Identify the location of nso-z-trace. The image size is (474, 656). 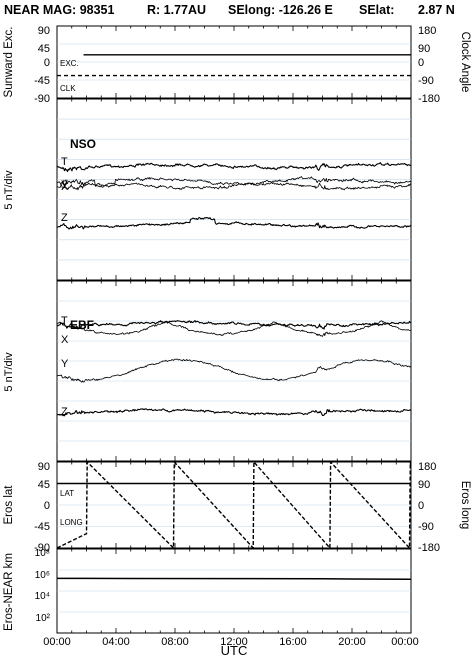
(234, 223).